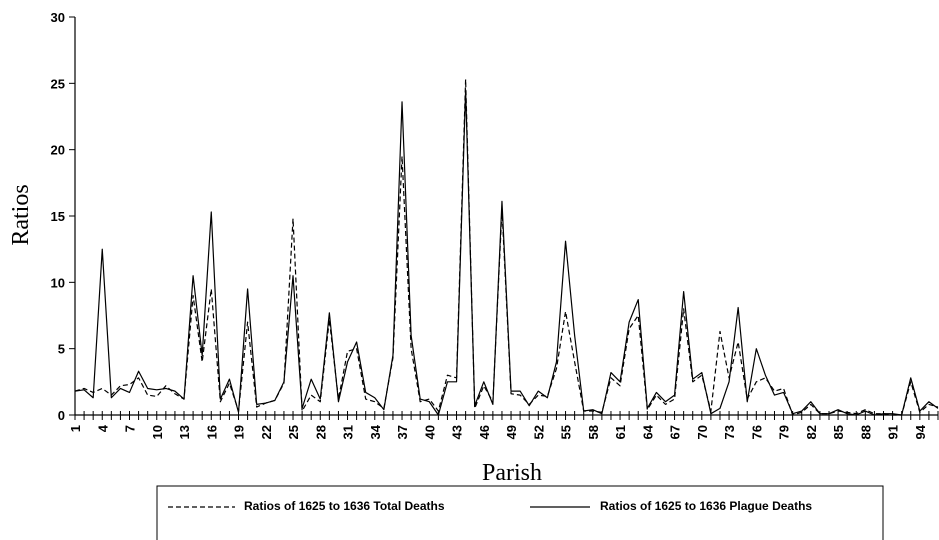 This screenshot has height=540, width=939. Describe the element at coordinates (402, 432) in the screenshot. I see `x-tick-label: 37` at that location.